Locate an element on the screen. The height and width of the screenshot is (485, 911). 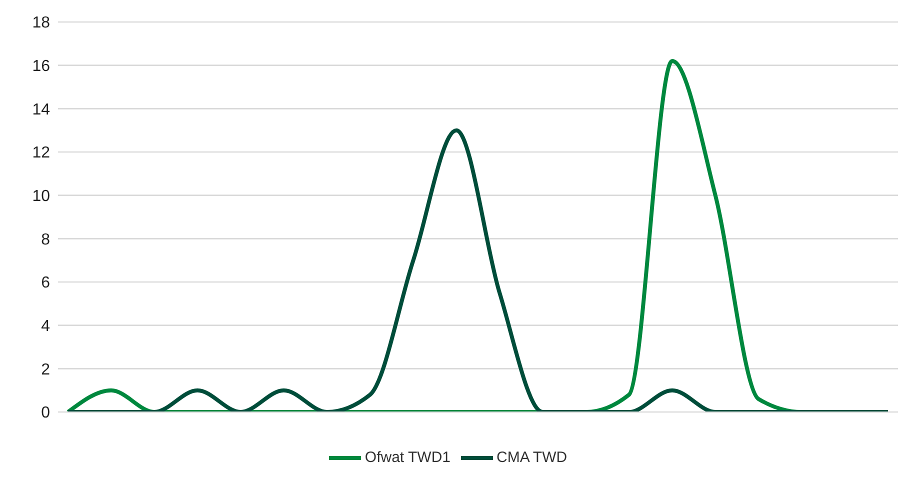
y-tick-label: 18 is located at coordinates (41, 23).